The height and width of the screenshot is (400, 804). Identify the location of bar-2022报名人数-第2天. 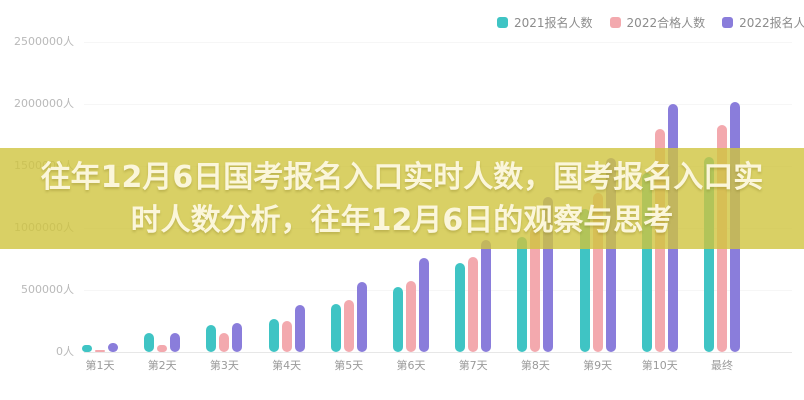
(175, 342).